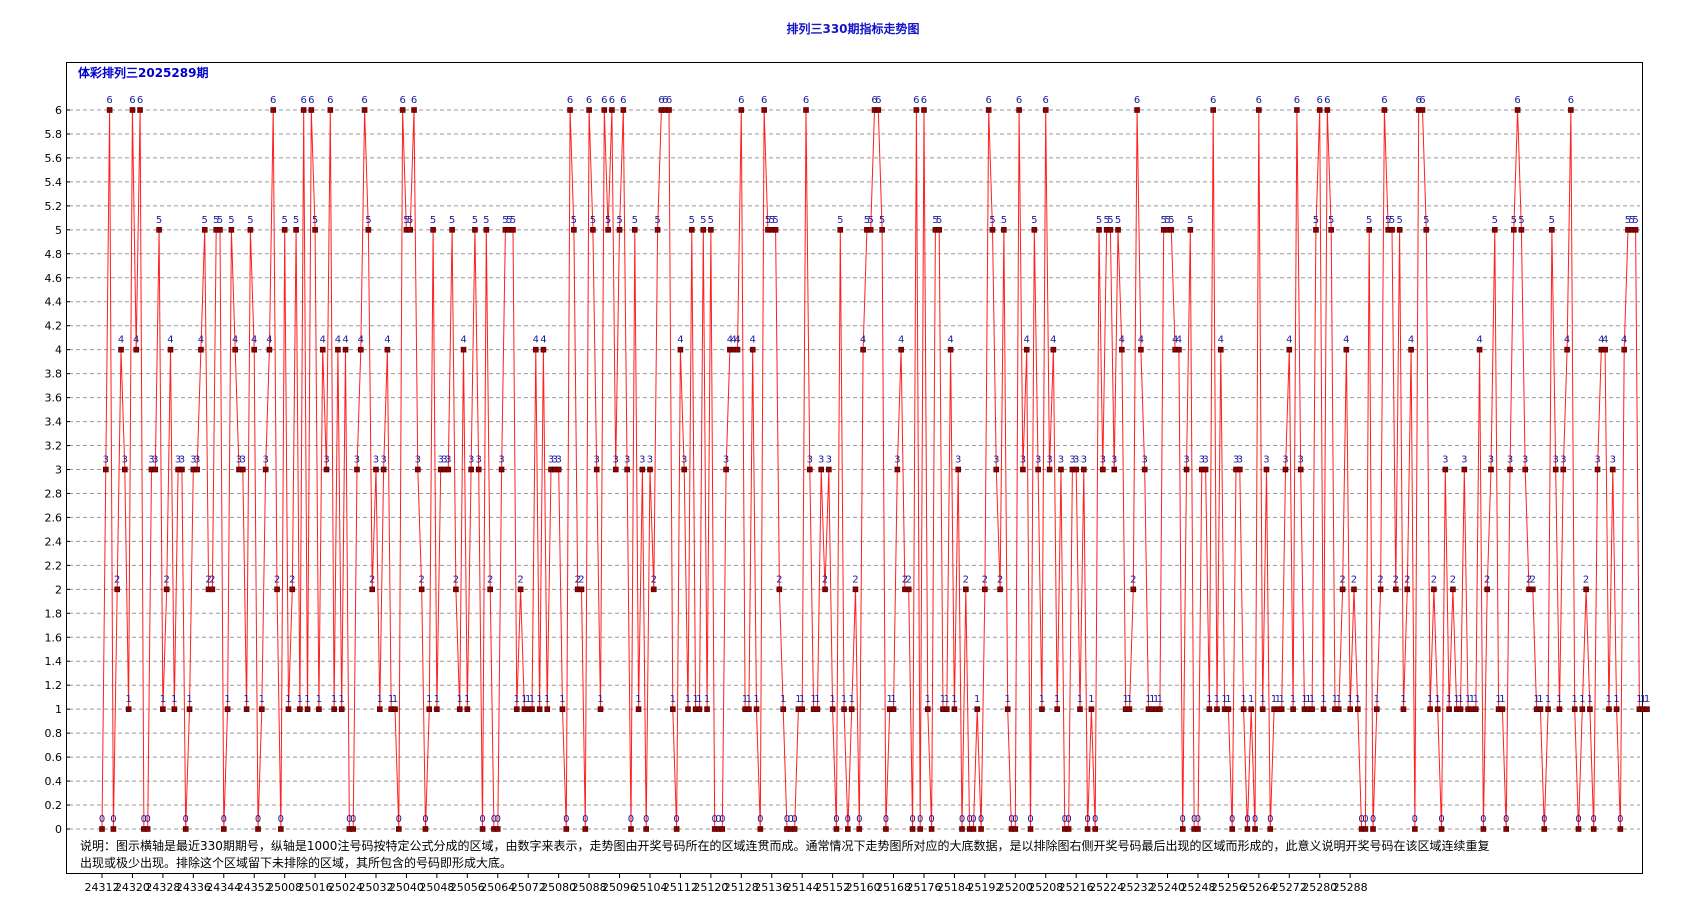  I want to click on data-label: 6, so click(140, 100).